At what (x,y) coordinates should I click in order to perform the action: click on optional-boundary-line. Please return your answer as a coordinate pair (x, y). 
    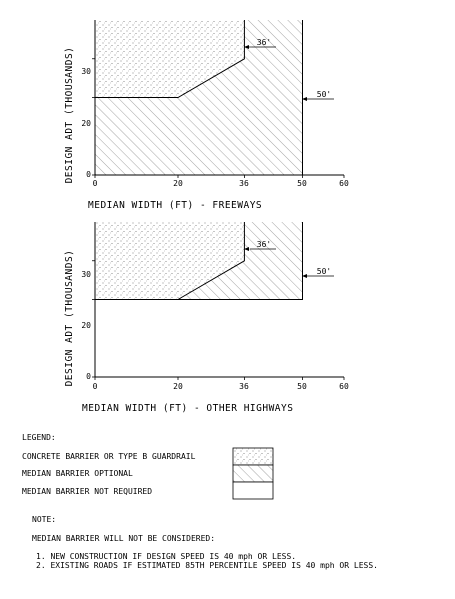
    Looking at the image, I should click on (199, 261).